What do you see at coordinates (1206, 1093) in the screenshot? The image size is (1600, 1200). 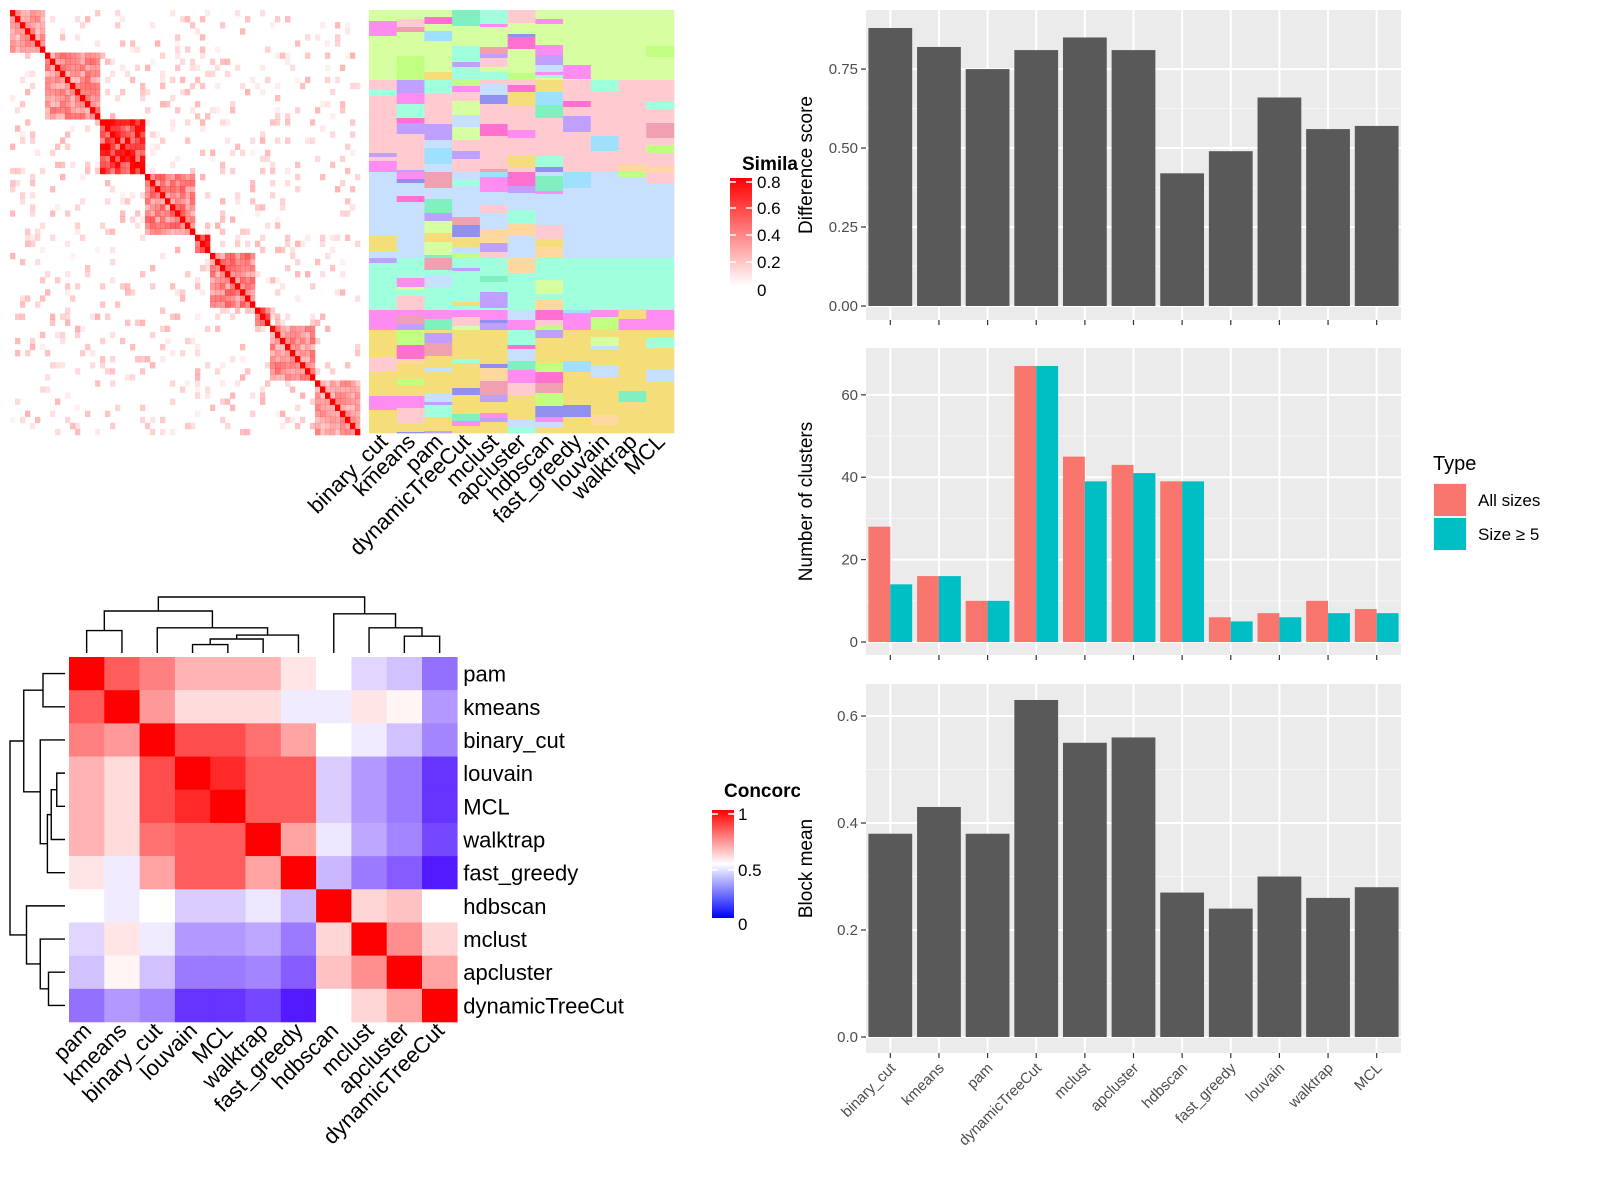 I see `x-tick-label: fast_greedy` at bounding box center [1206, 1093].